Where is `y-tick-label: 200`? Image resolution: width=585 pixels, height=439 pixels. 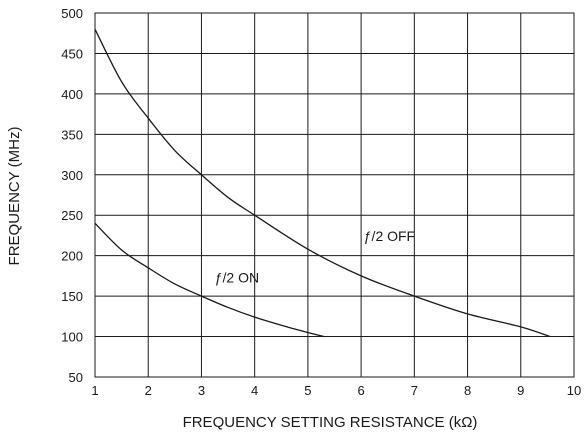 y-tick-label: 200 is located at coordinates (72, 256).